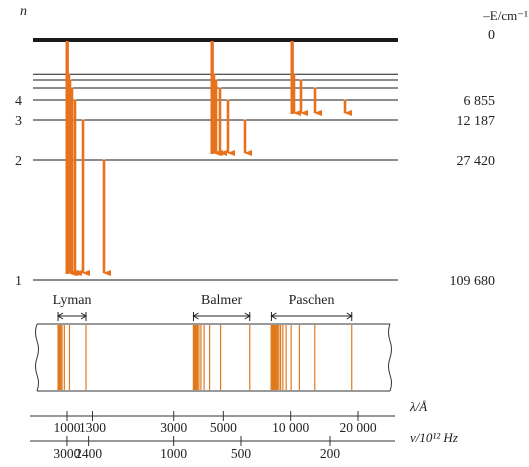 Image resolution: width=529 pixels, height=467 pixels. What do you see at coordinates (66, 453) in the screenshot?
I see `frequency-tick-label: 3000` at bounding box center [66, 453].